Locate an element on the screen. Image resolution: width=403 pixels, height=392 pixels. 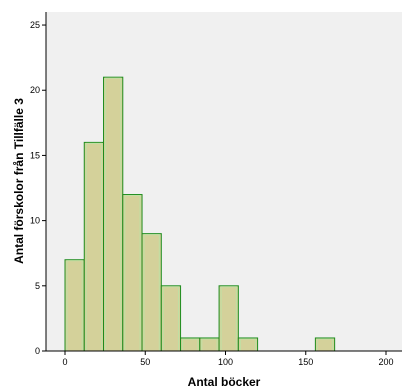
x-tick-label: 150 is located at coordinates (305, 362).